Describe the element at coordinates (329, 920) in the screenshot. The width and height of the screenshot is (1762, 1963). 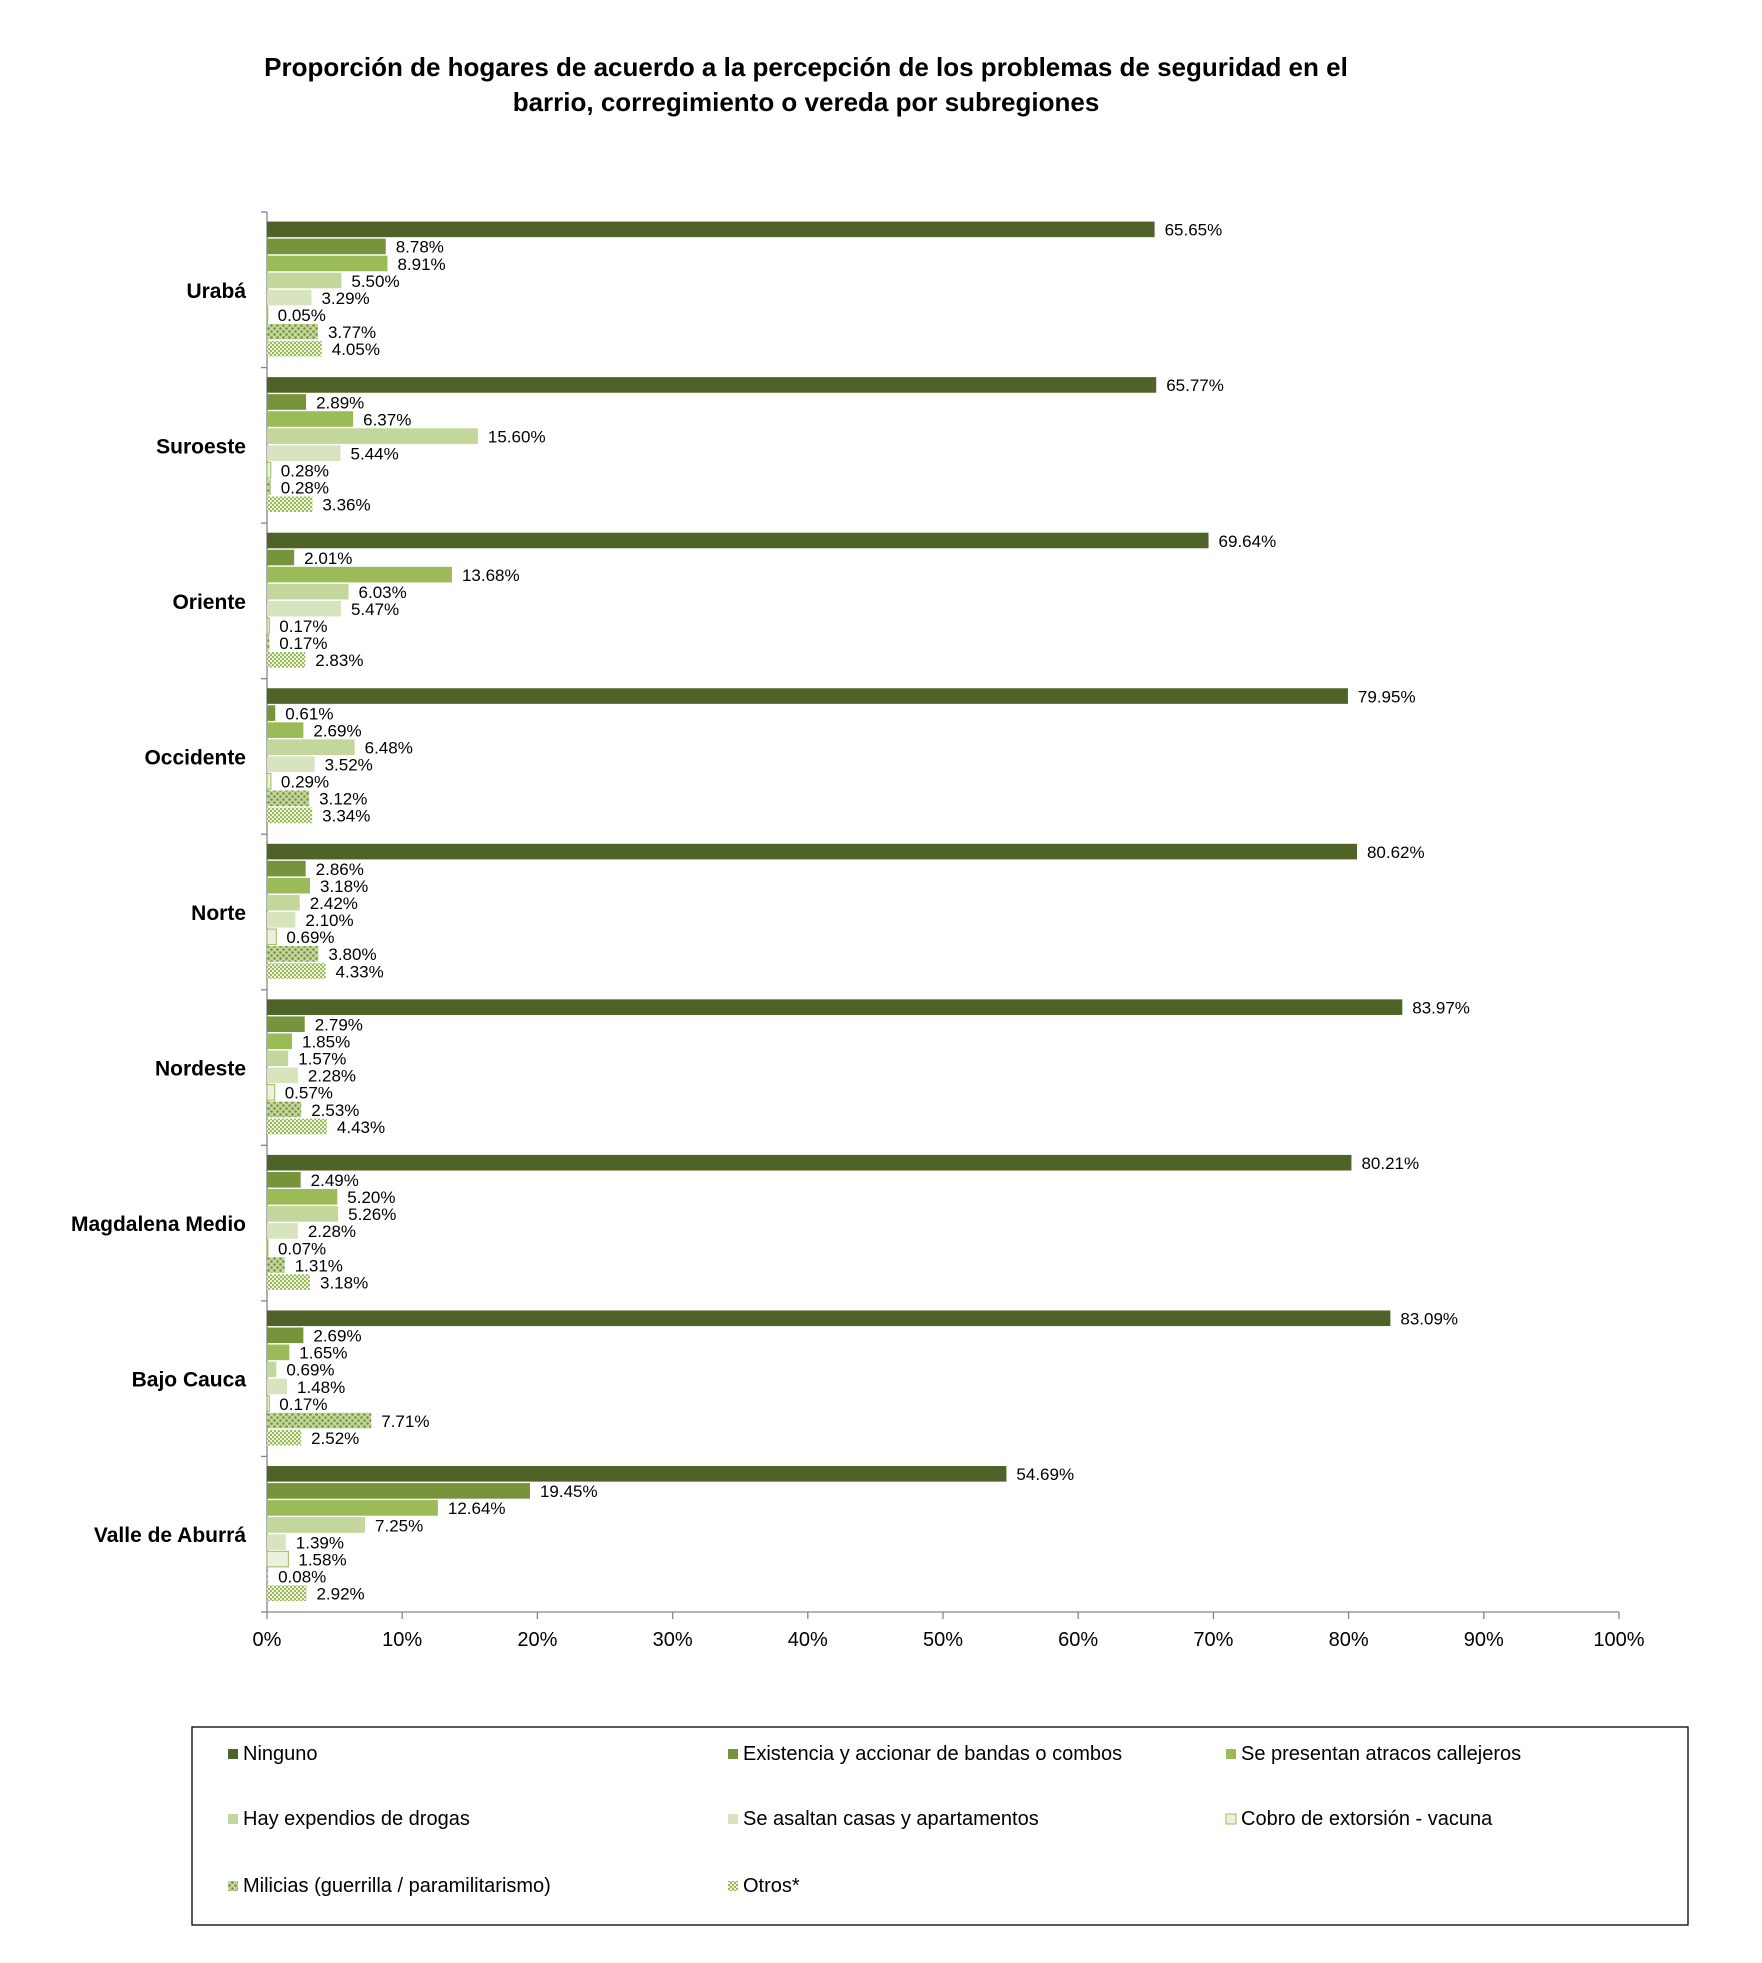
I see `data-label: 2.10%` at that location.